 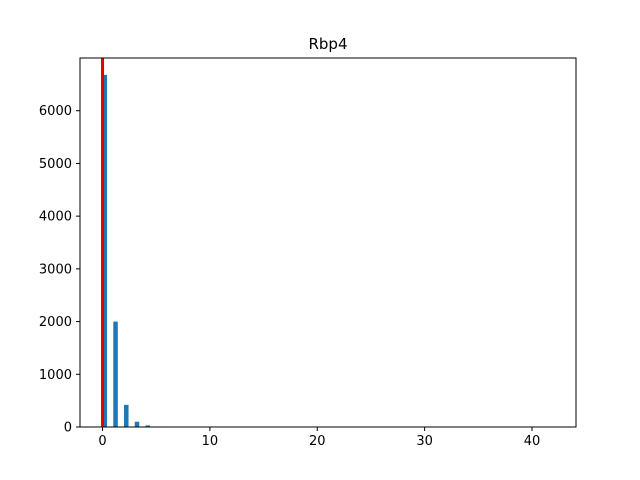 I want to click on y-tick-label: 4000, so click(x=55, y=217).